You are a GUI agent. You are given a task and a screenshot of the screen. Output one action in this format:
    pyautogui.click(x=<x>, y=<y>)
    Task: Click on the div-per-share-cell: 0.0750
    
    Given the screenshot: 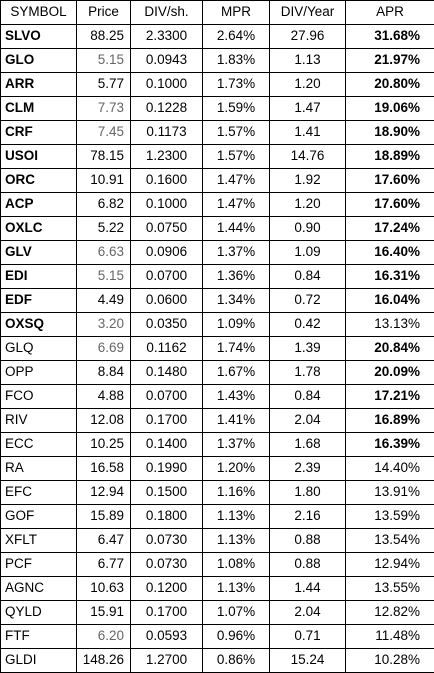 What is the action you would take?
    pyautogui.click(x=166, y=228)
    